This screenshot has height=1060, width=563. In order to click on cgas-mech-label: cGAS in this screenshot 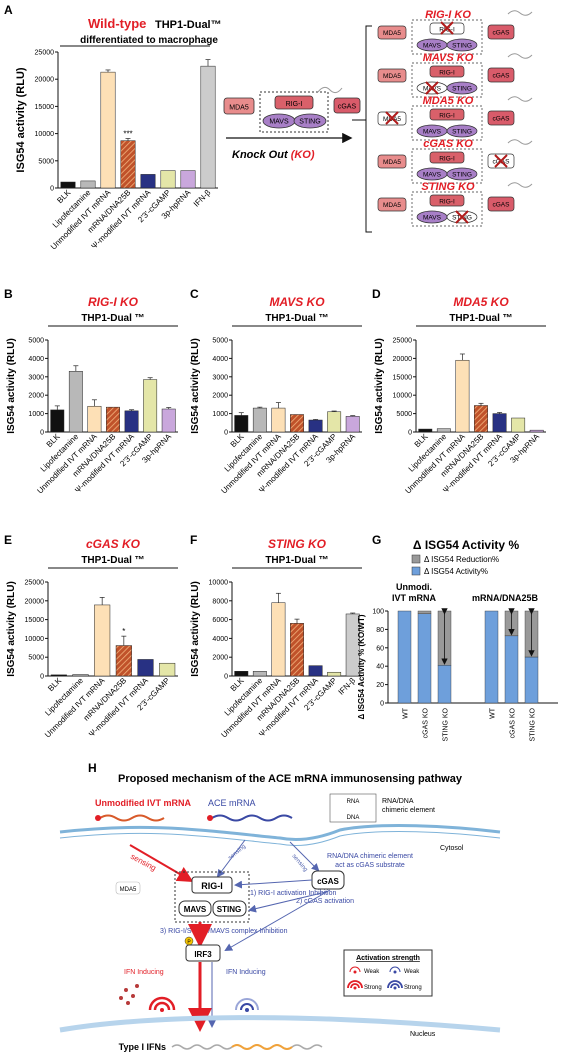, I will do `click(328, 881)`.